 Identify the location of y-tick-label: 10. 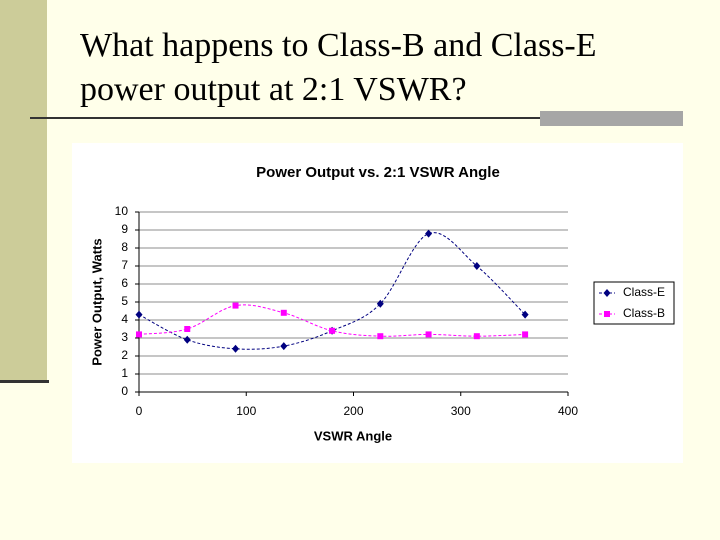
(122, 211).